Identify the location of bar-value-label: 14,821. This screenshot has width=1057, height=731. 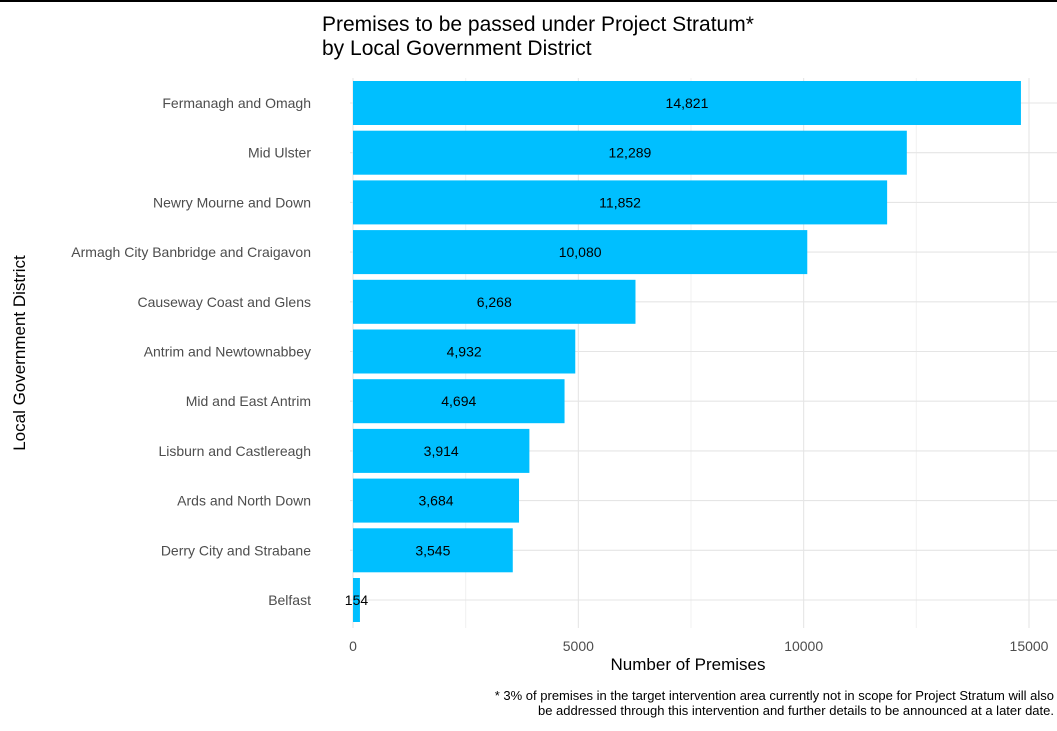
(687, 103).